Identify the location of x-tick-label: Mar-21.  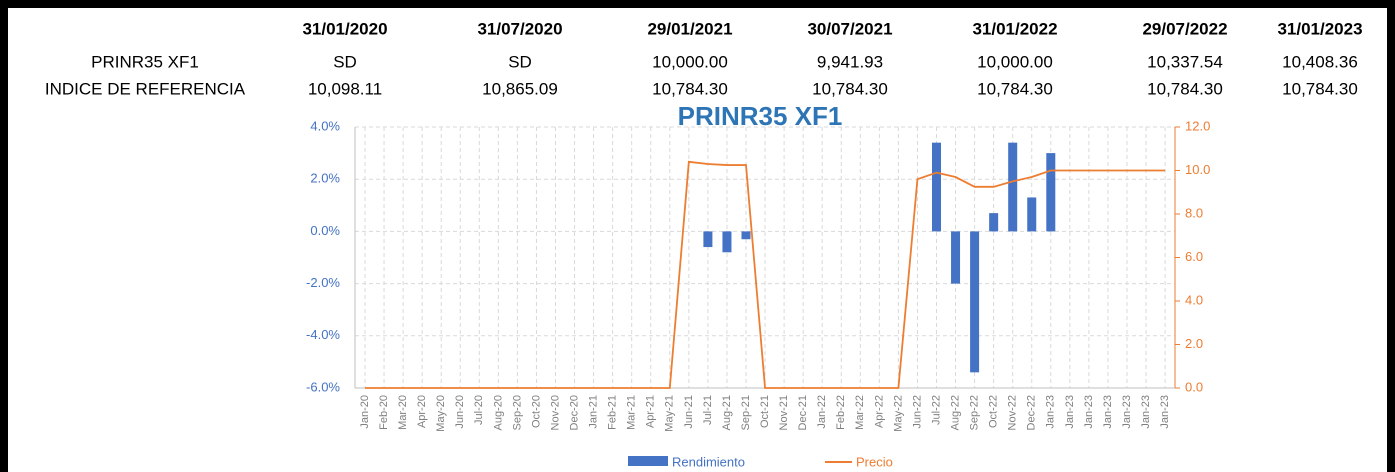
(632, 412).